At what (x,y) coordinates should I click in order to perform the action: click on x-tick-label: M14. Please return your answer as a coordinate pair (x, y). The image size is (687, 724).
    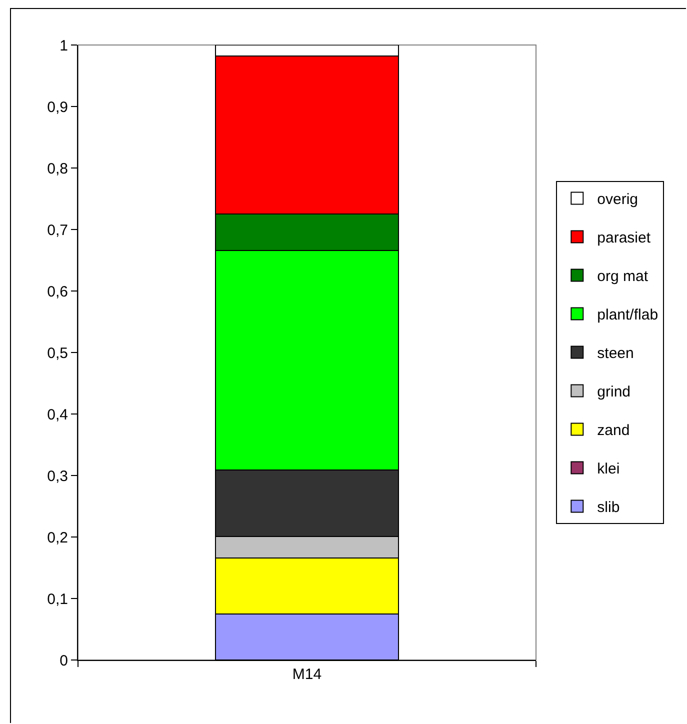
    Looking at the image, I should click on (307, 674).